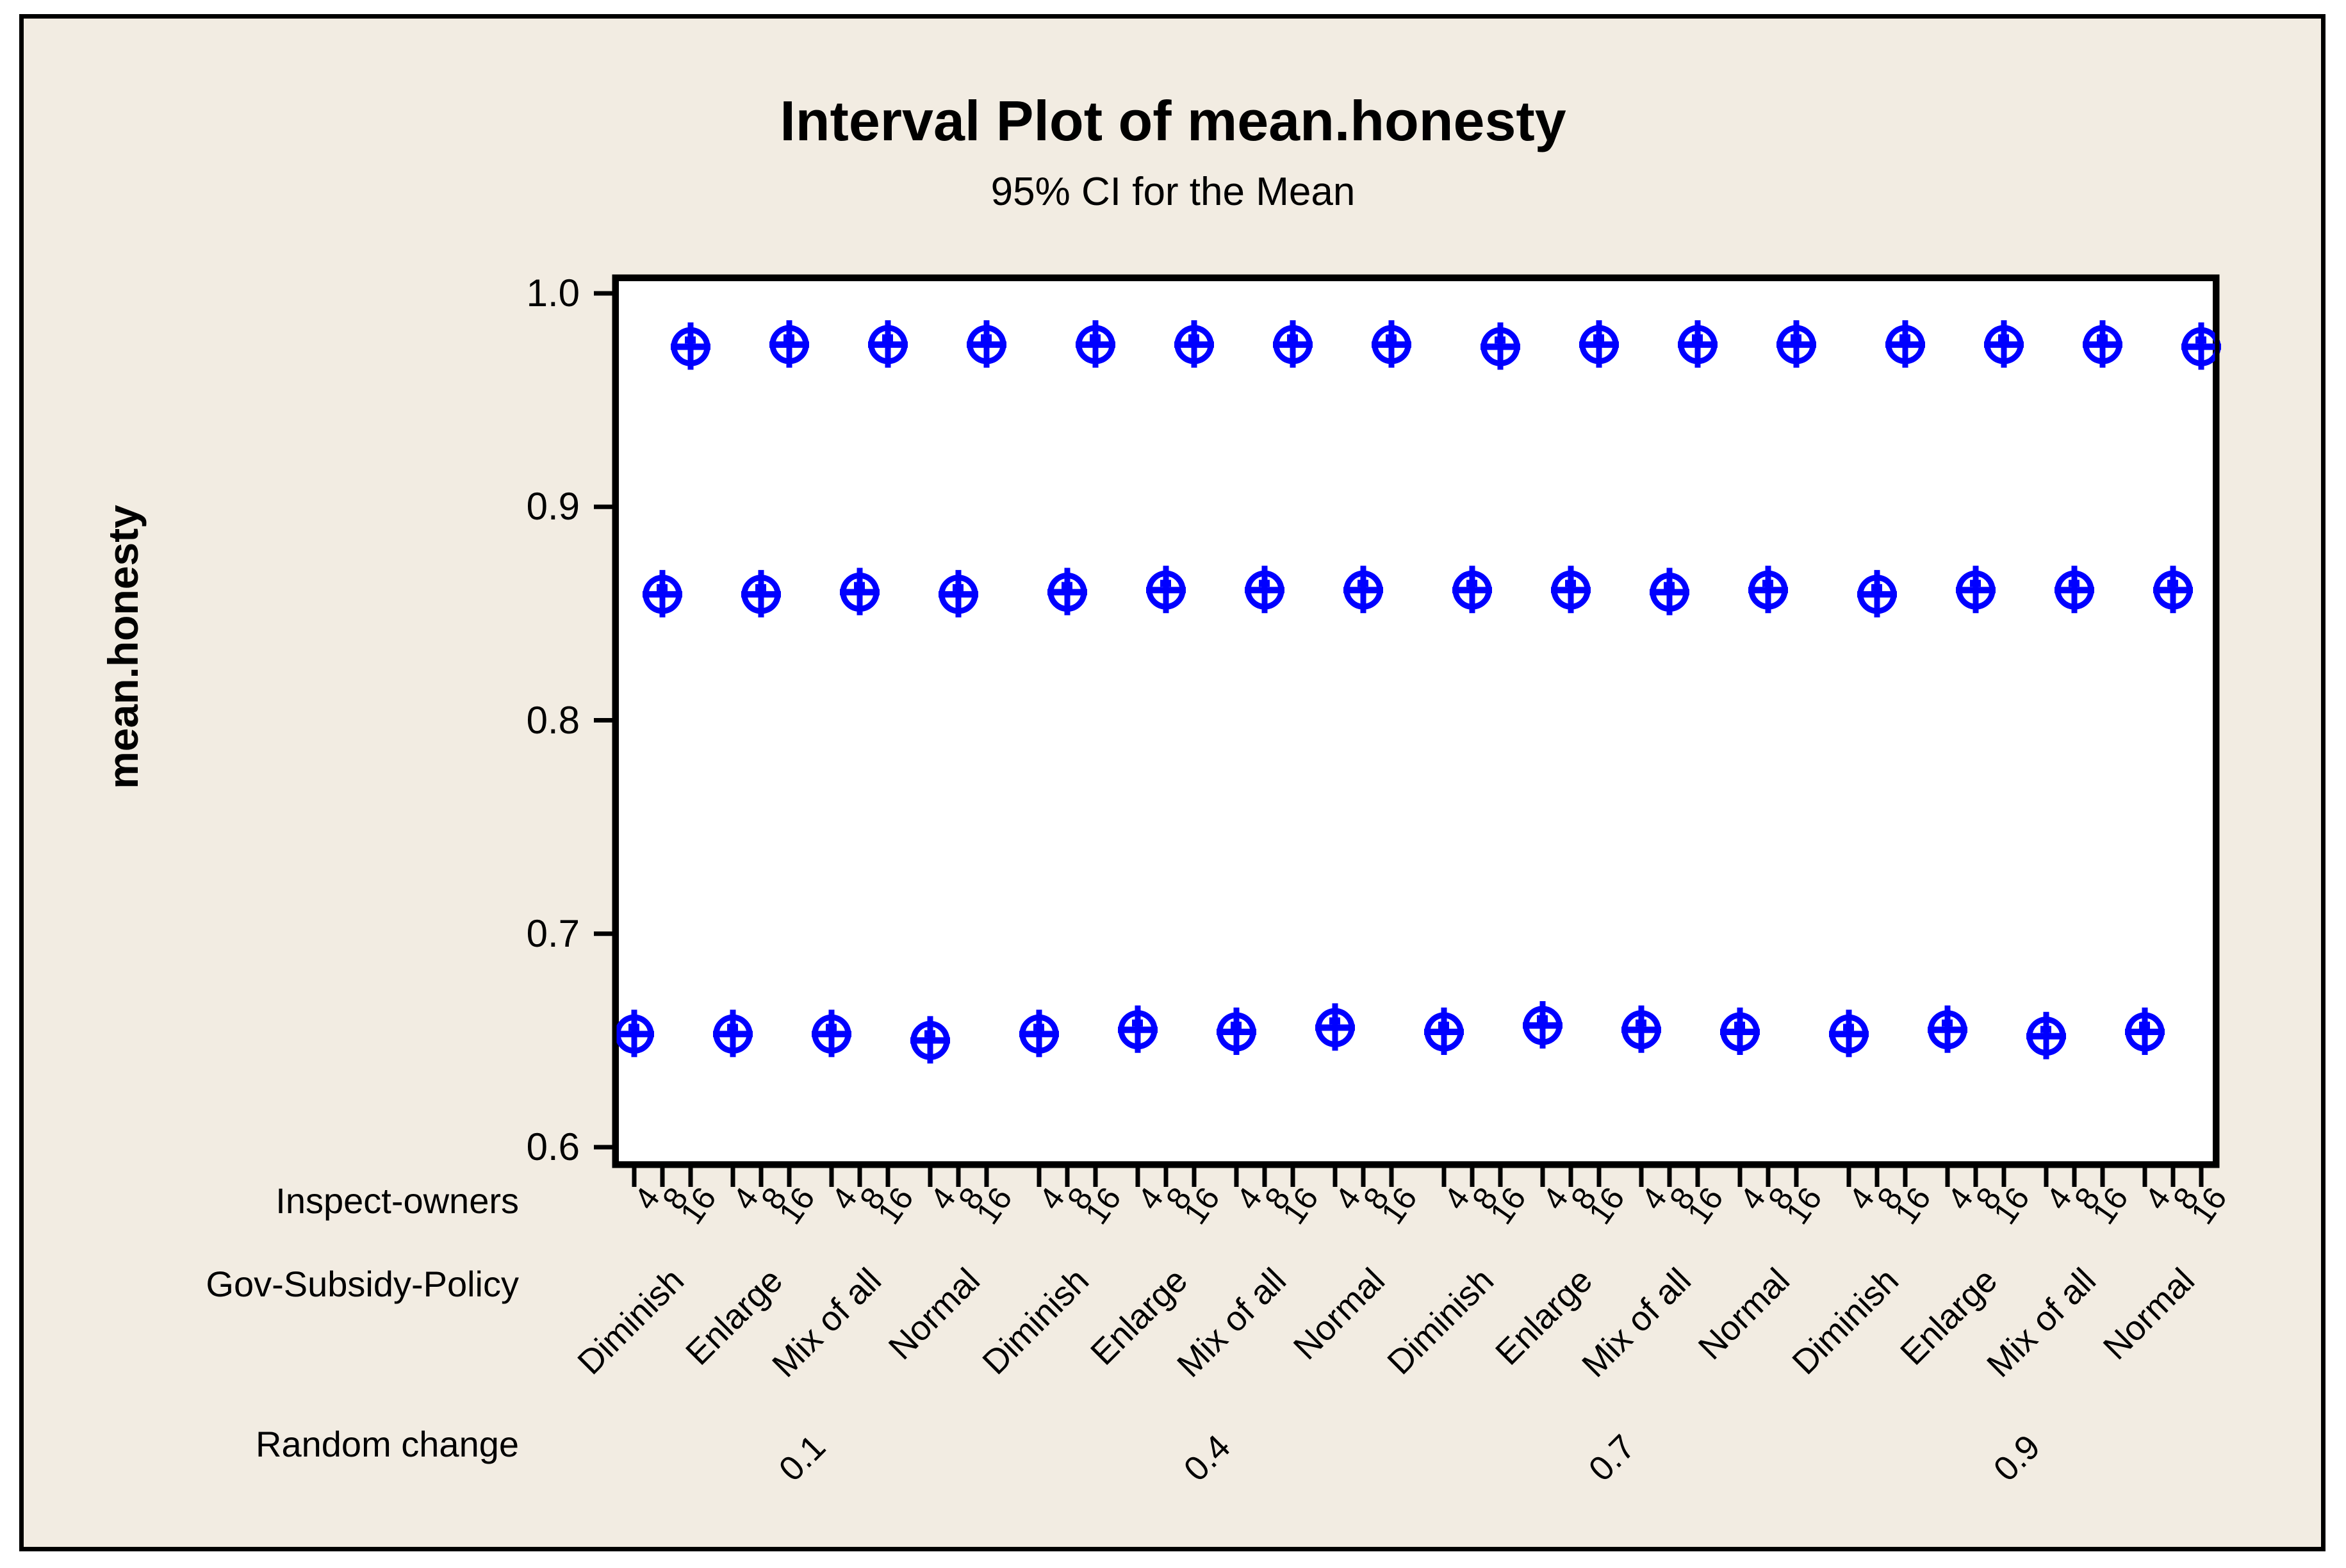 The height and width of the screenshot is (1568, 2346). Describe the element at coordinates (553, 933) in the screenshot. I see `y-tick-label: 0.7` at that location.